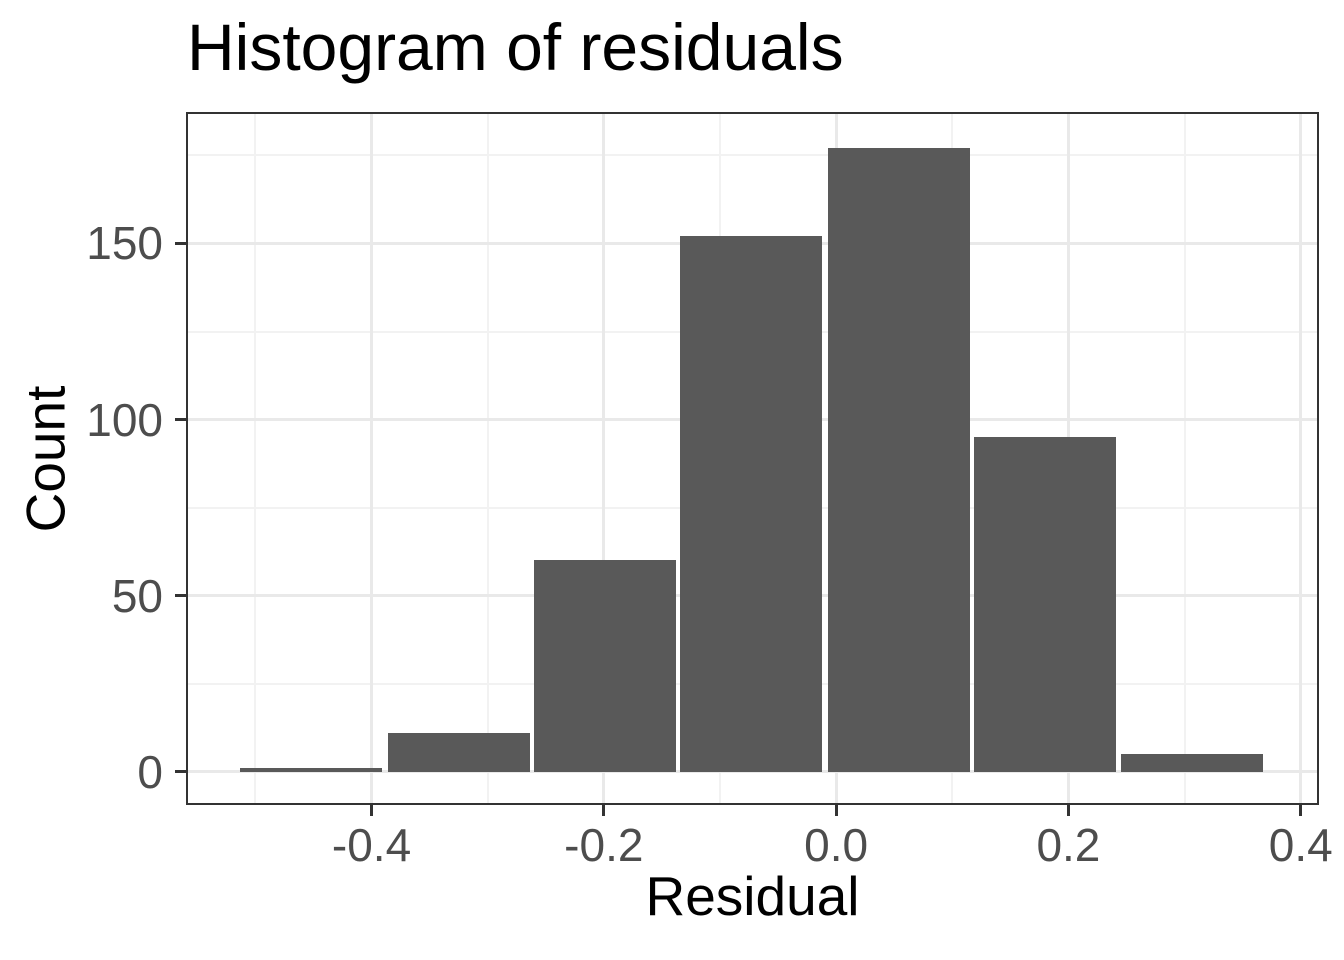 This screenshot has height=960, width=1344. I want to click on x-tick-label: 0.4, so click(1300, 845).